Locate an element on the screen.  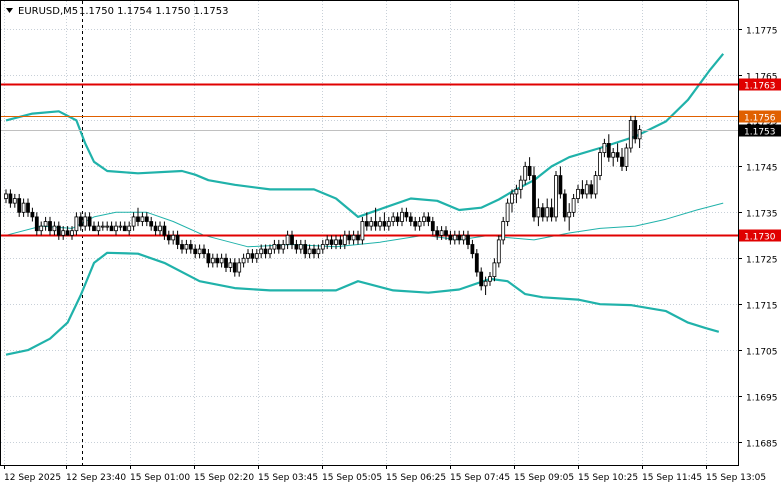
y-tick-label: 1.1715 is located at coordinates (762, 307).